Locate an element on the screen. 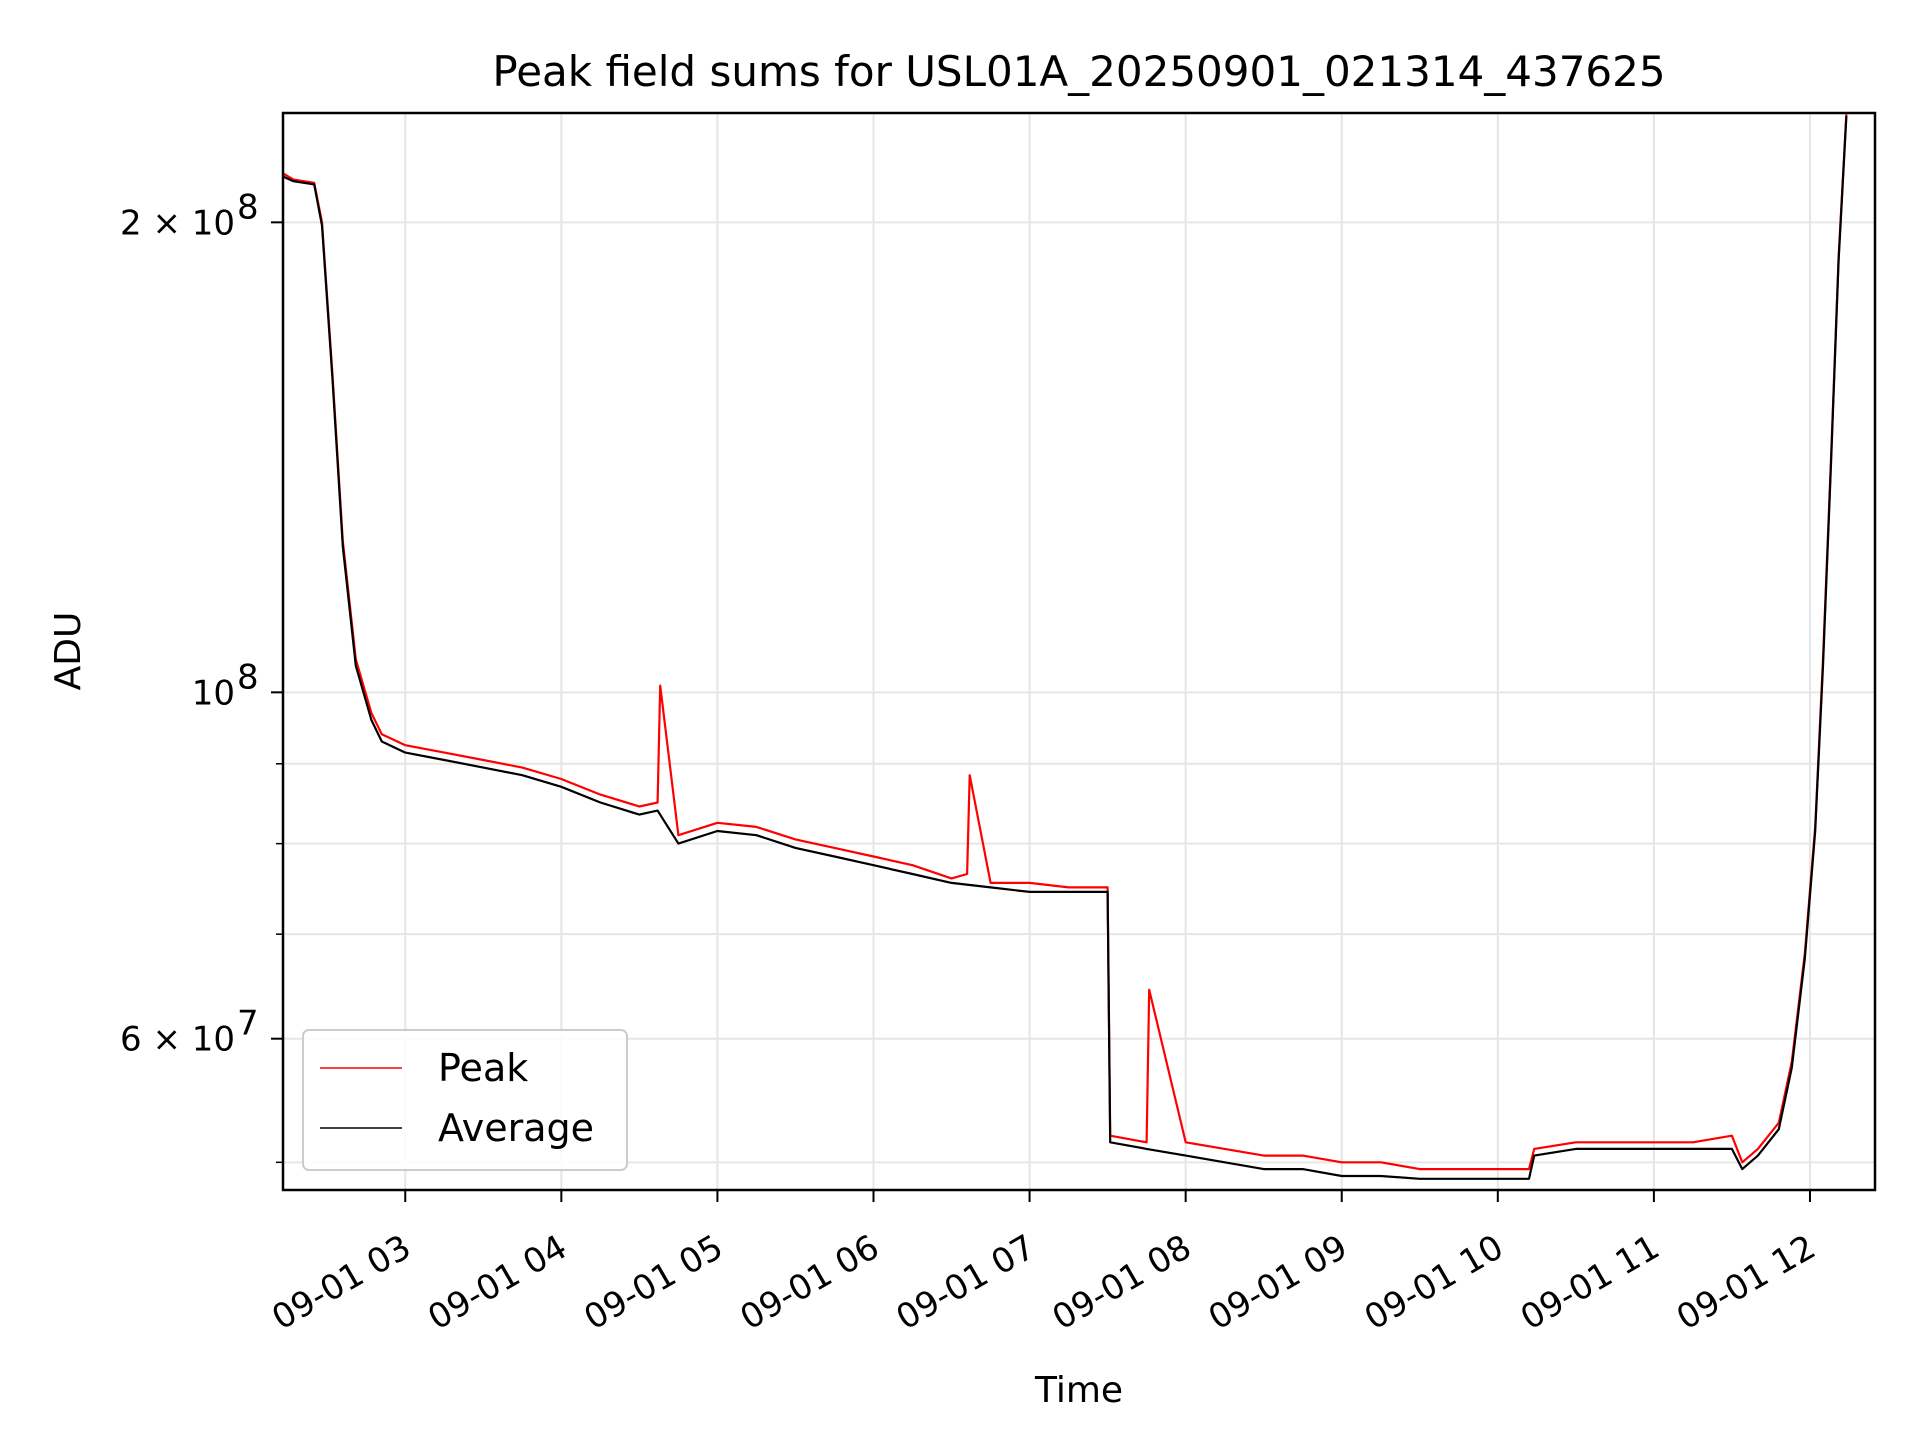 The width and height of the screenshot is (1920, 1440). y-tick-label-base: 2 × 10 is located at coordinates (177, 223).